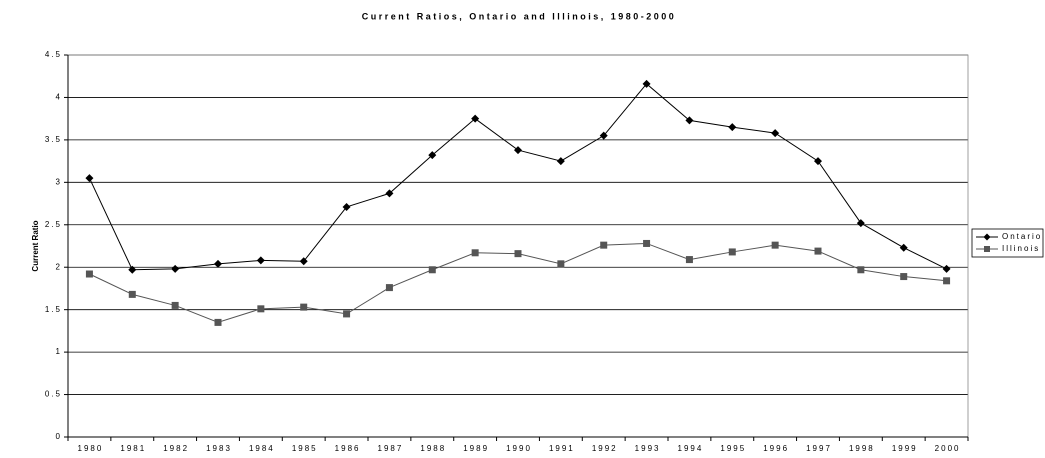  What do you see at coordinates (862, 448) in the screenshot?
I see `x-tick-label: 1998` at bounding box center [862, 448].